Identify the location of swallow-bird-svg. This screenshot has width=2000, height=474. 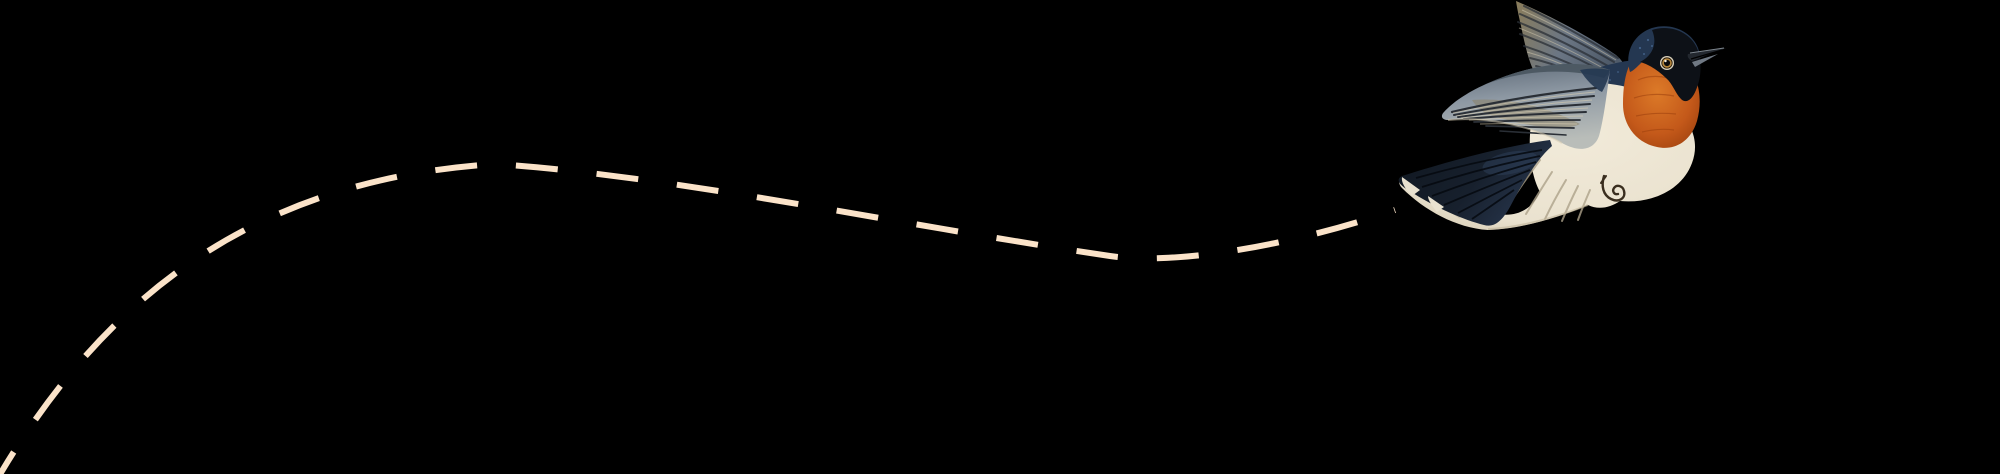
(1562, 115).